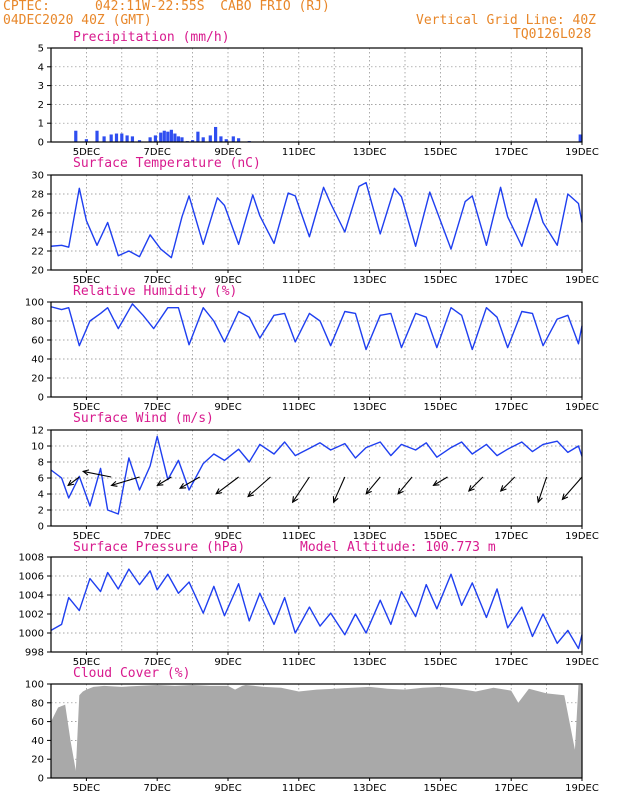  I want to click on cloud-cover-ytick-label: 40, so click(37, 741).